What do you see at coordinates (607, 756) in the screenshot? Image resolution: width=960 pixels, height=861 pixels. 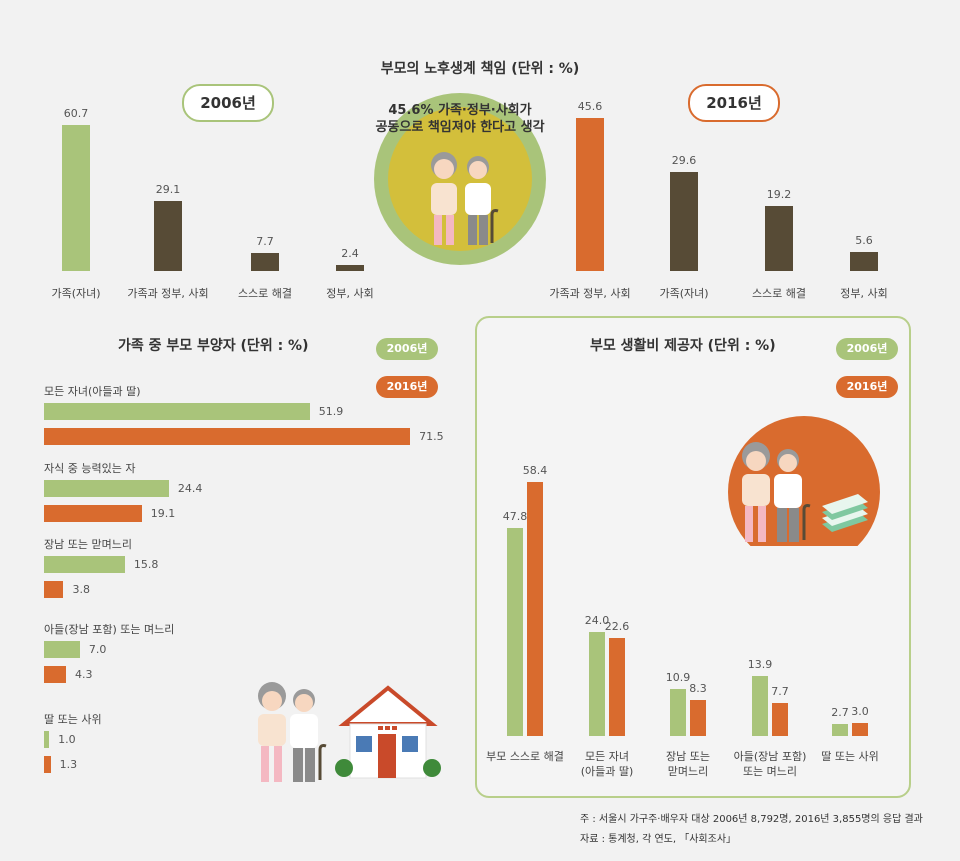 I see `living-category-1-0: 모든 자녀` at bounding box center [607, 756].